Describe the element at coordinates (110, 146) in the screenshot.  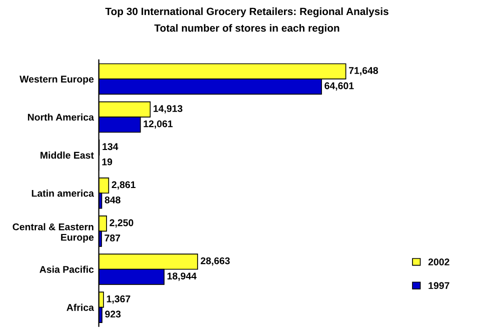
I see `data-label: 134` at that location.